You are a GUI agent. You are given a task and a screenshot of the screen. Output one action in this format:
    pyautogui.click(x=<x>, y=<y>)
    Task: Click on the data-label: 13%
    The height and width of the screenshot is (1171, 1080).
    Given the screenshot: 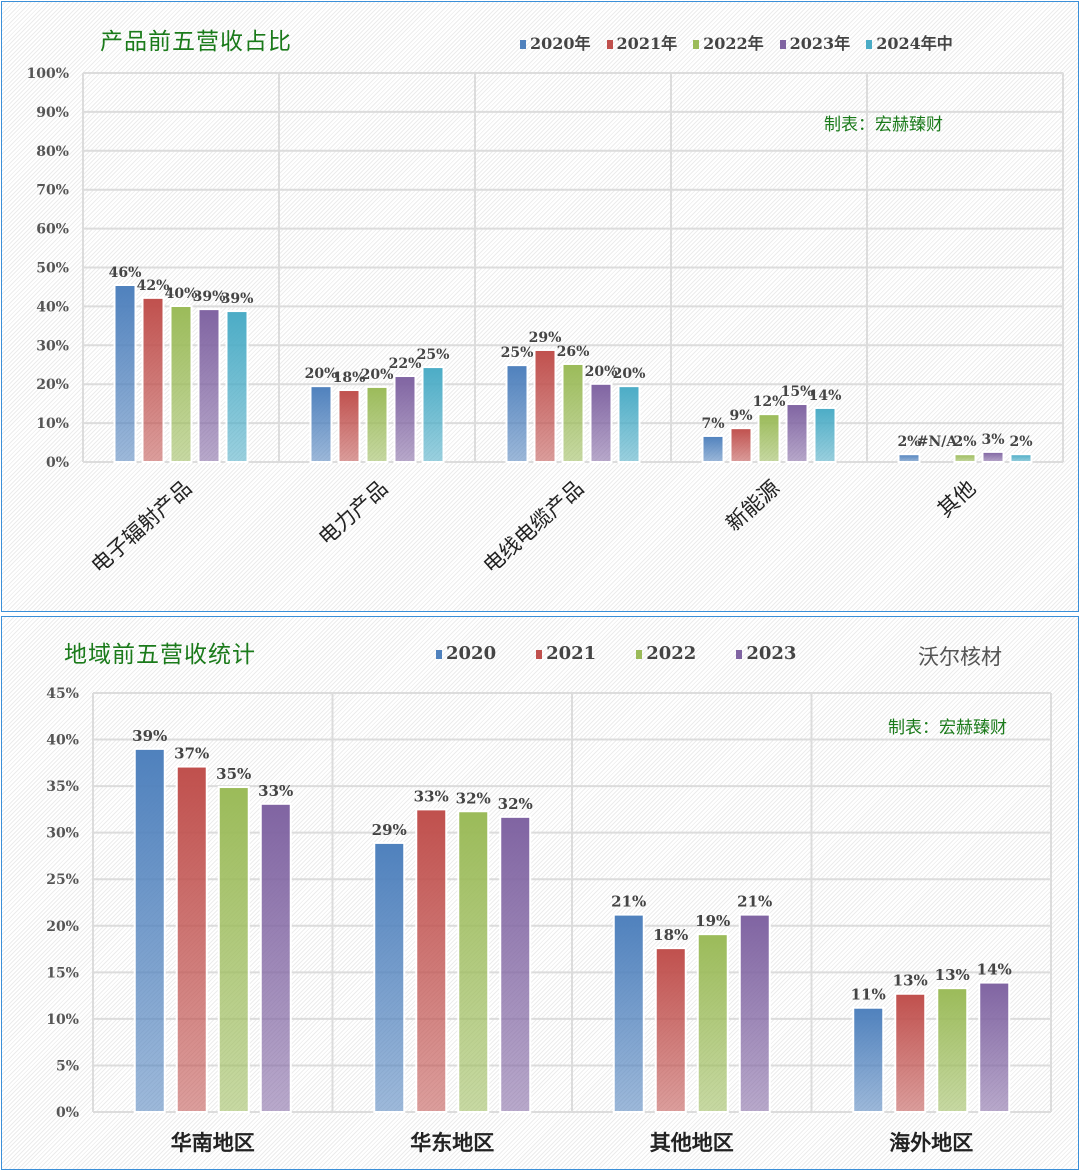 What is the action you would take?
    pyautogui.click(x=910, y=981)
    